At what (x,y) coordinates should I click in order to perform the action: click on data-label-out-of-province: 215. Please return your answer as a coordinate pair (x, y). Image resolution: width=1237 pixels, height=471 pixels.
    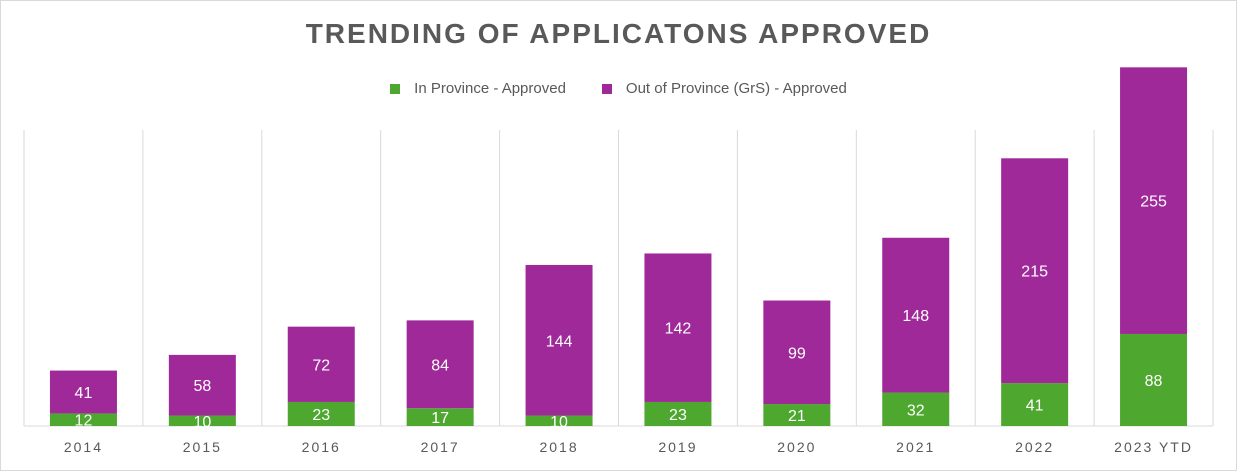
    Looking at the image, I should click on (1034, 272).